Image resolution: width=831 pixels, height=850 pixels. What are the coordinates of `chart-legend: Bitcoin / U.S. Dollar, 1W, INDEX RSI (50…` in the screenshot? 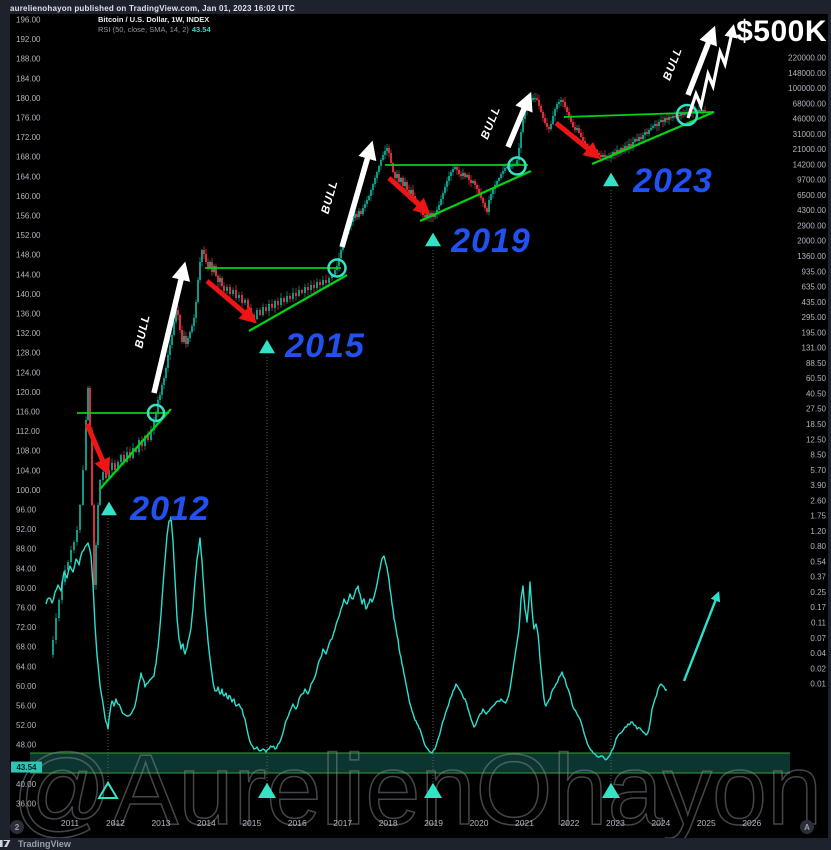 It's located at (154, 24).